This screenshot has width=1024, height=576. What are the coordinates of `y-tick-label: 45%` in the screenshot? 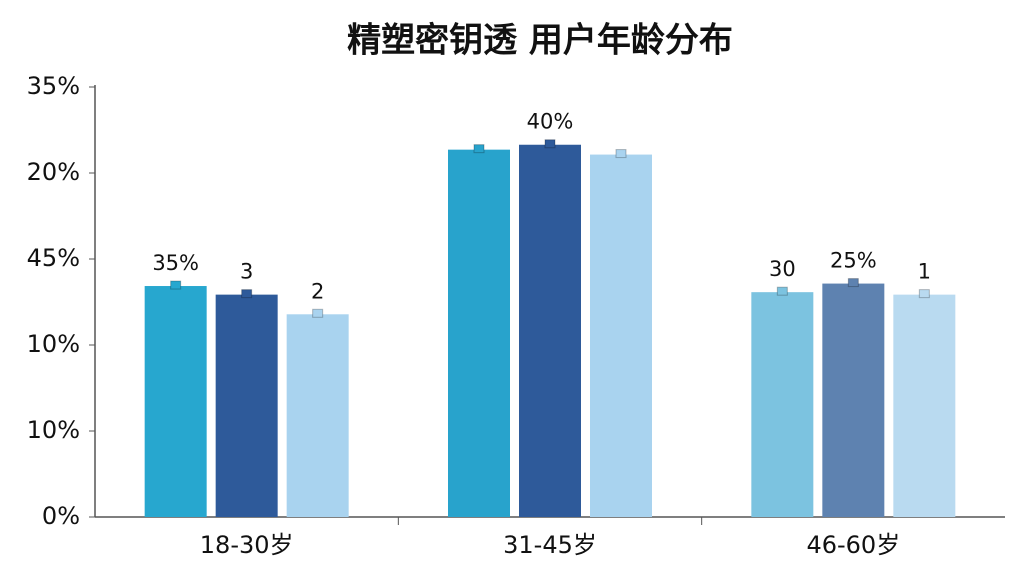 It's located at (53, 258).